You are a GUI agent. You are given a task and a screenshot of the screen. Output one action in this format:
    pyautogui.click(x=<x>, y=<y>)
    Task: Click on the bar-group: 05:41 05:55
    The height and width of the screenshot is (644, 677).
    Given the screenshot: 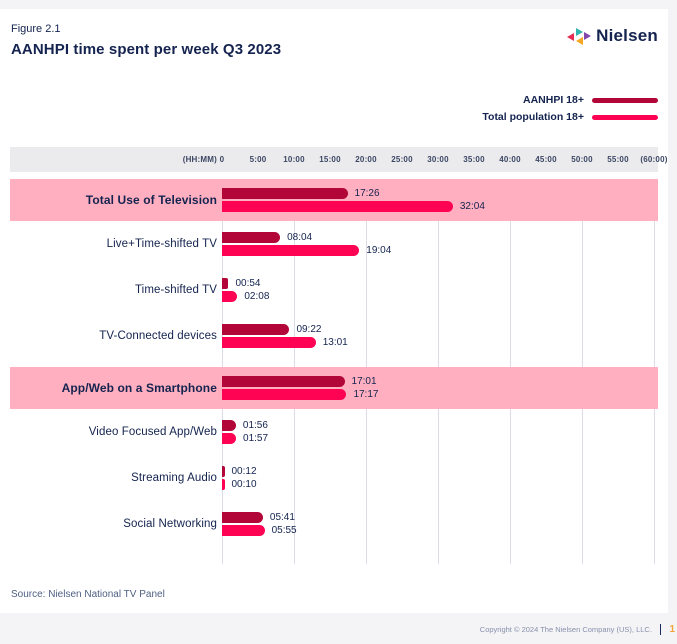 What is the action you would take?
    pyautogui.click(x=259, y=524)
    